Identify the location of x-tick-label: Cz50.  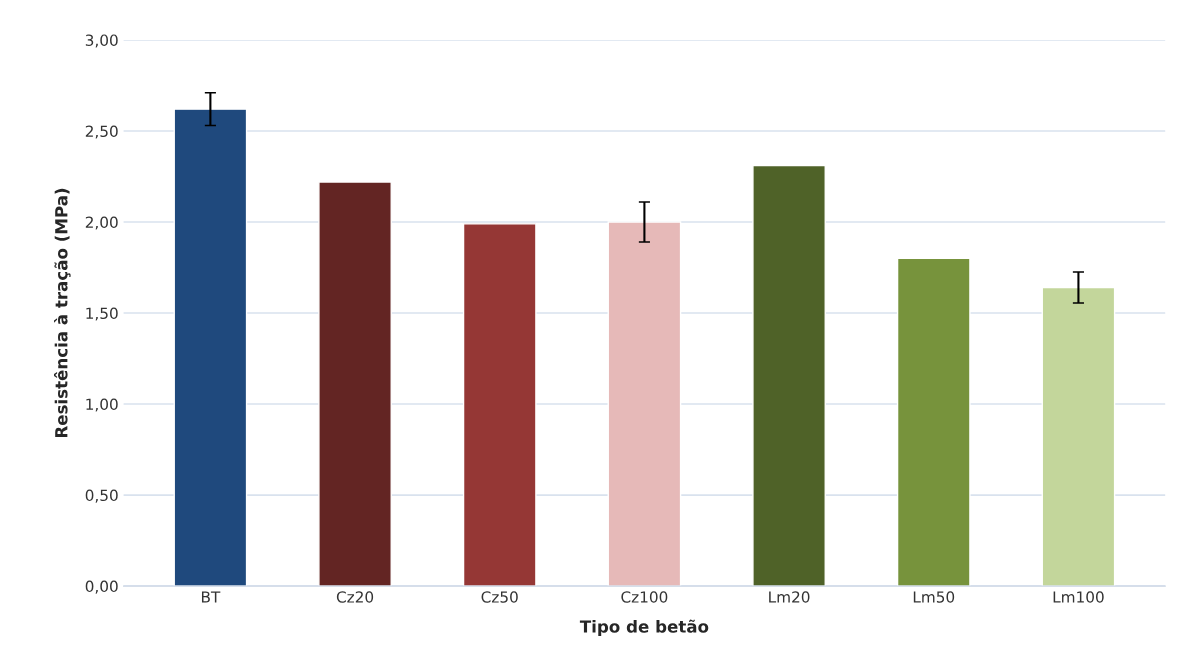
(499, 597).